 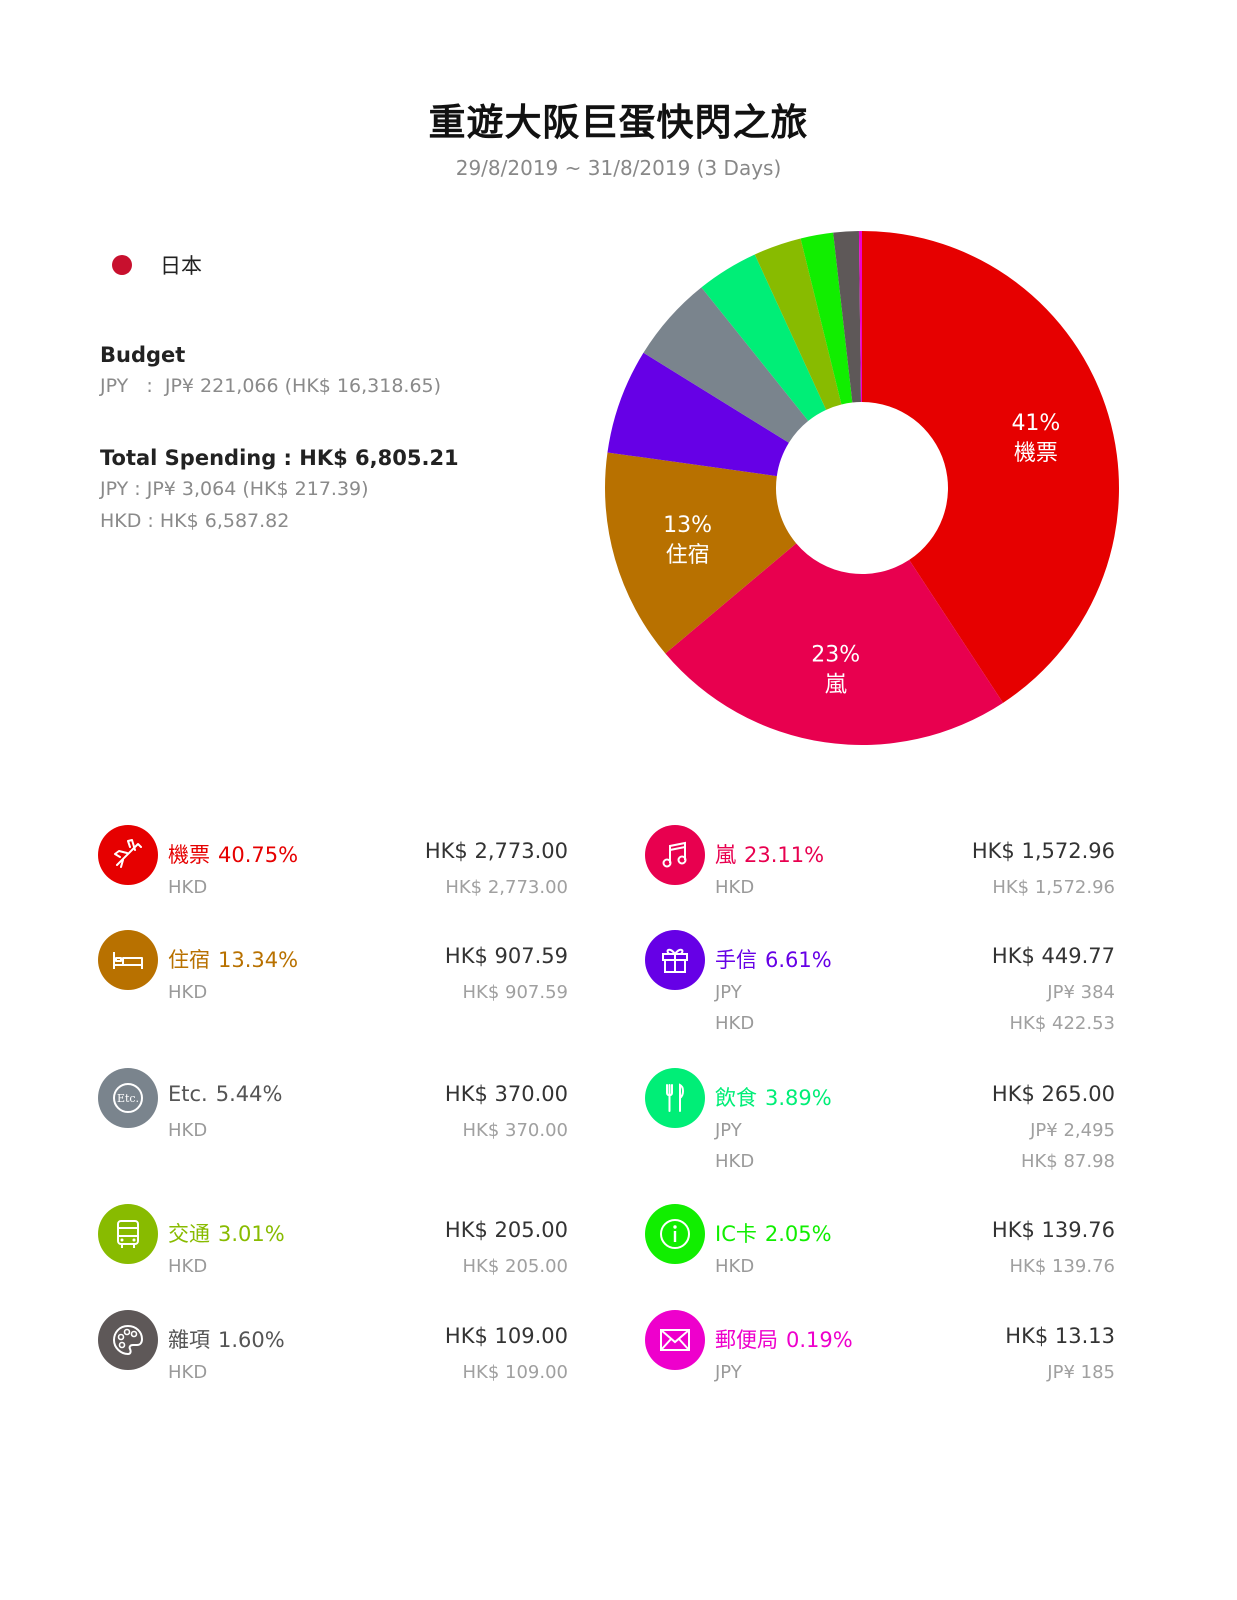 What do you see at coordinates (234, 489) in the screenshot?
I see `spending-jpy-line: JPY : JP¥ 3,064 (HK$ 217.39)` at bounding box center [234, 489].